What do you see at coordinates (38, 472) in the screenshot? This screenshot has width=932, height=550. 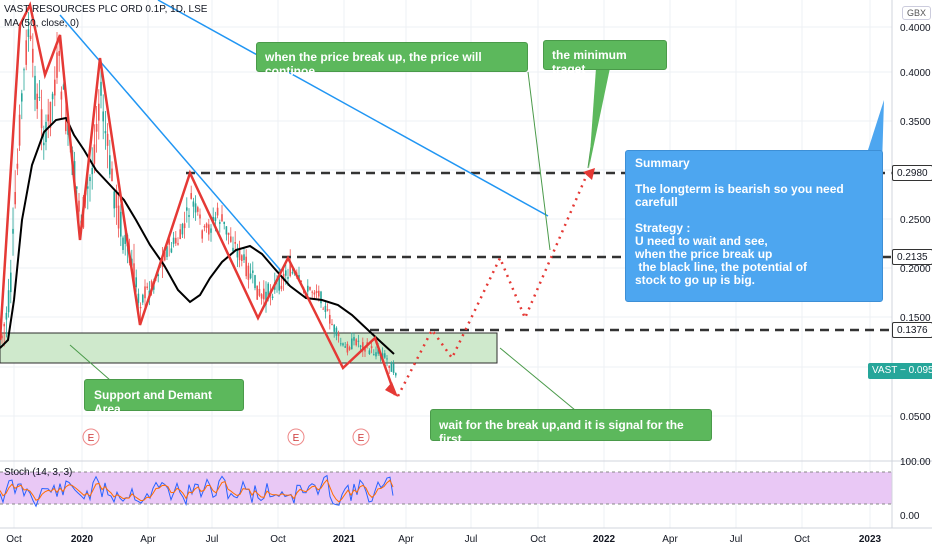 I see `stoch-legend: Stoch (14, 3, 3)` at bounding box center [38, 472].